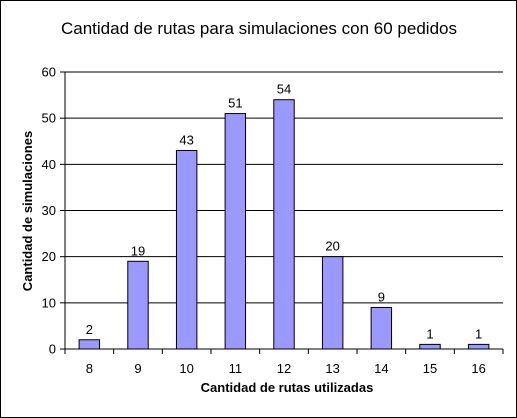 Image resolution: width=517 pixels, height=418 pixels. I want to click on x-tick-label: 10, so click(186, 368).